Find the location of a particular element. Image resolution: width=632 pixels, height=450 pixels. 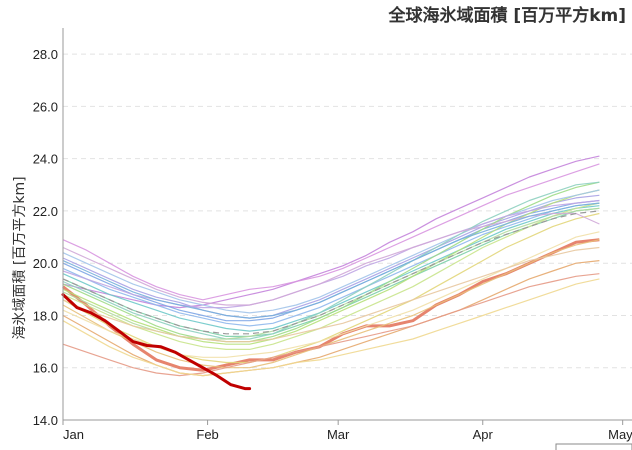

x-tick-label: Mar is located at coordinates (338, 434).